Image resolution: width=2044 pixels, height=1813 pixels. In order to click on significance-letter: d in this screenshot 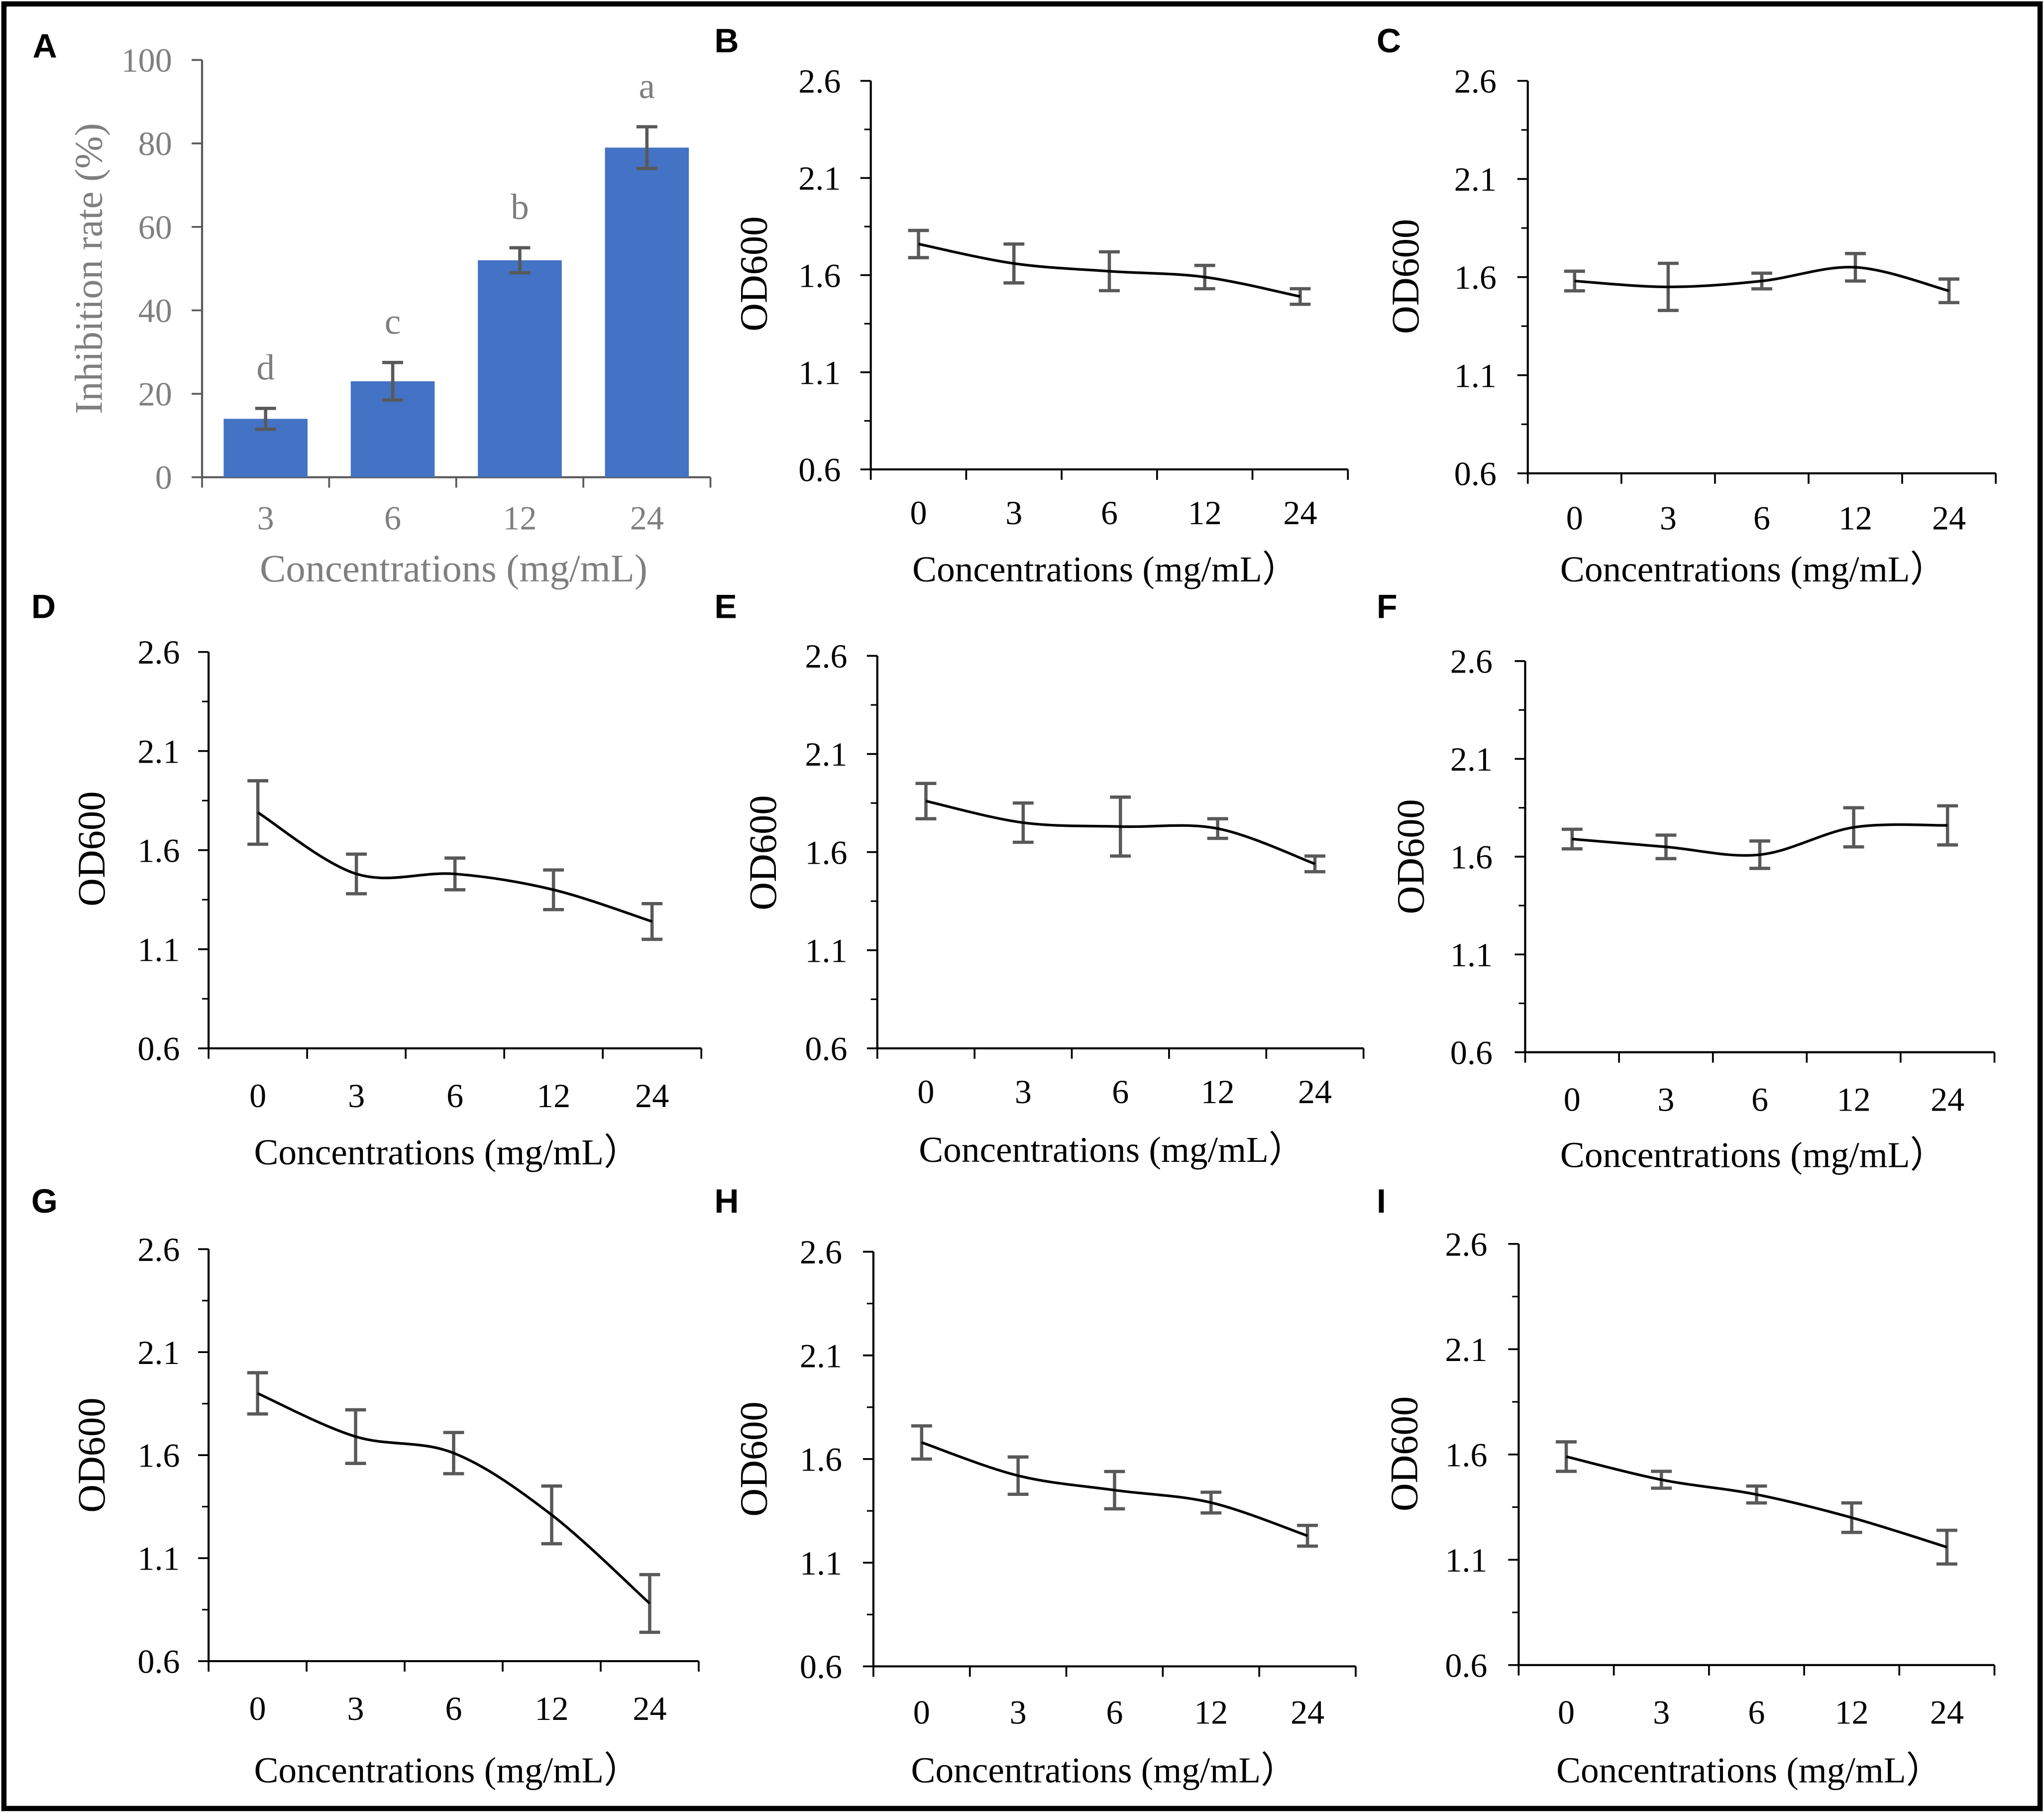, I will do `click(265, 367)`.